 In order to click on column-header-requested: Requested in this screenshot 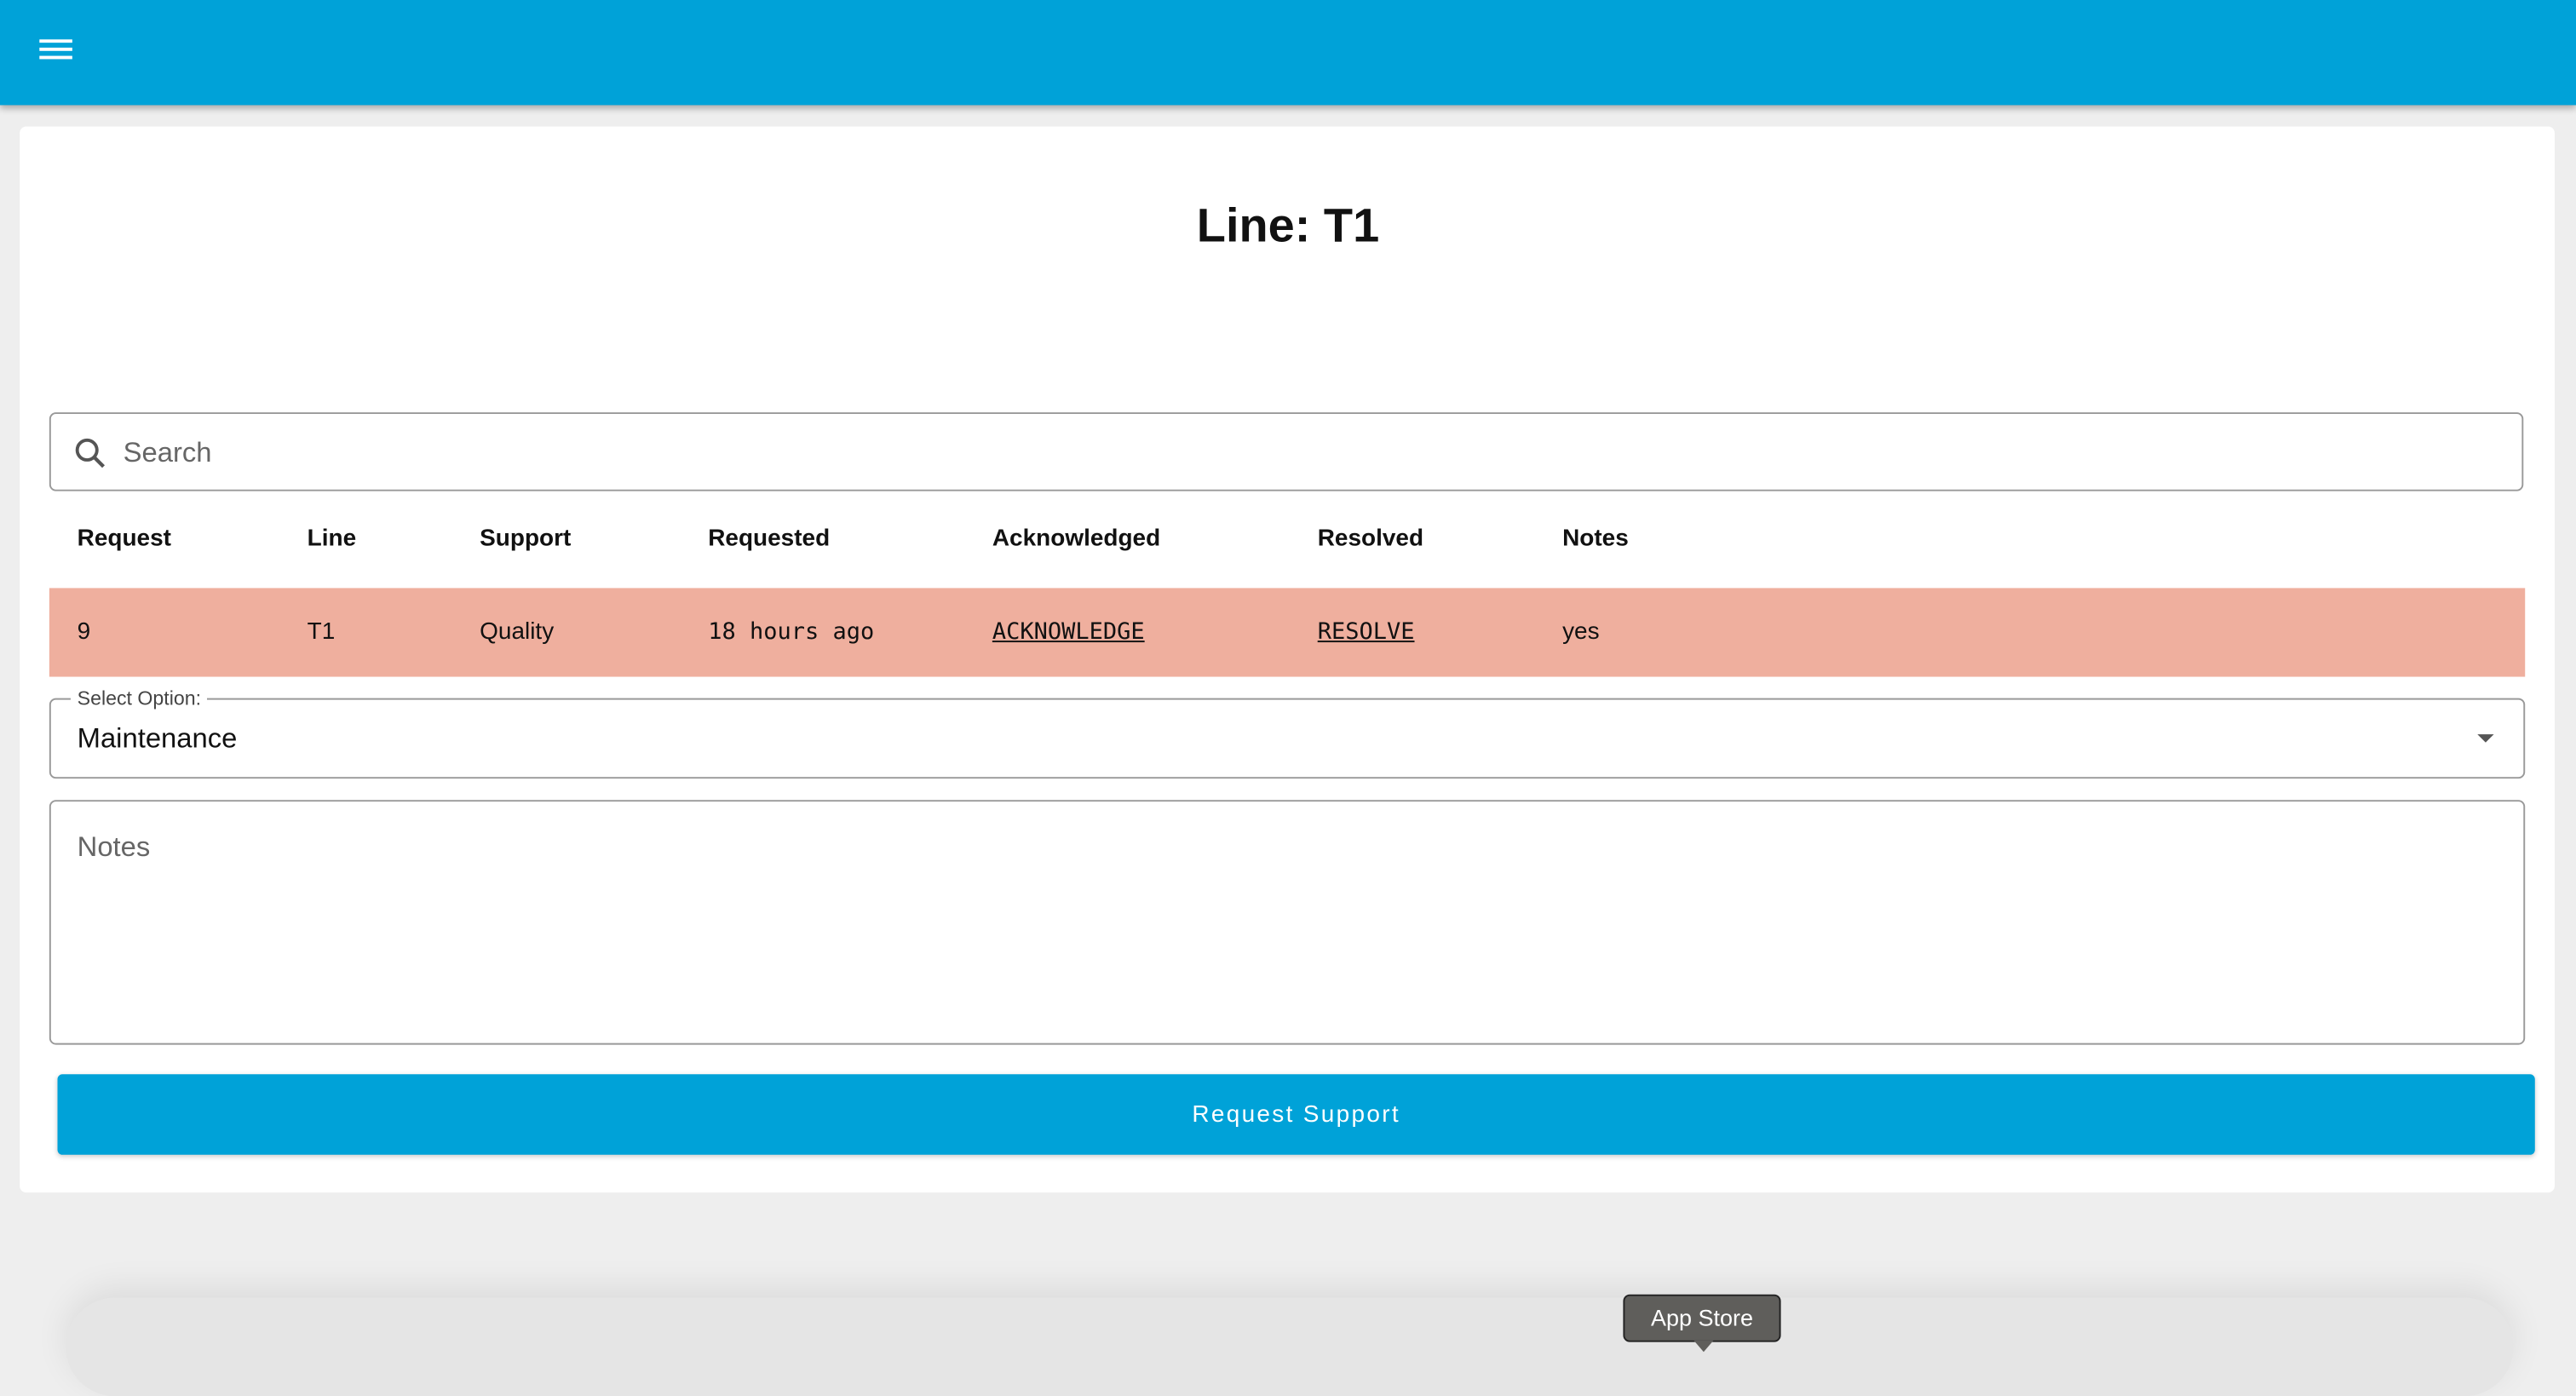, I will do `click(770, 539)`.